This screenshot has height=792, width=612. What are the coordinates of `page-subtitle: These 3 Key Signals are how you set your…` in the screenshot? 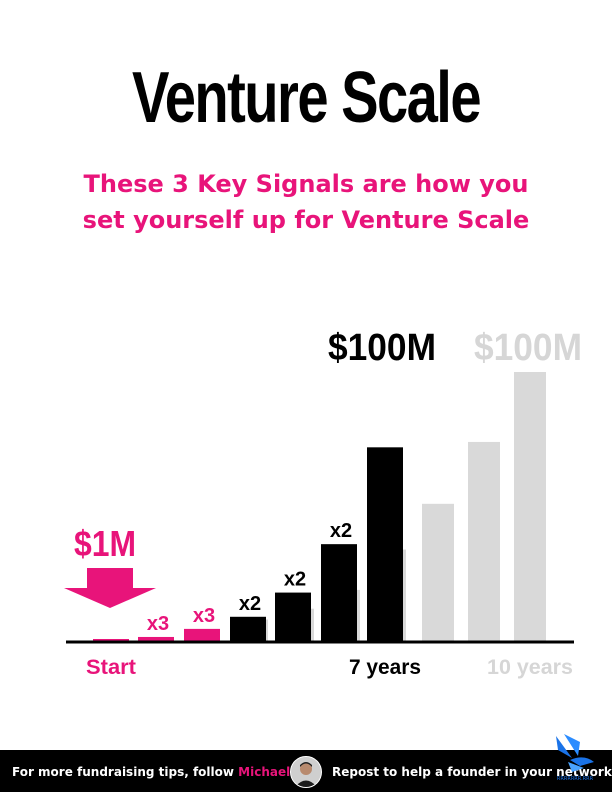 It's located at (306, 202).